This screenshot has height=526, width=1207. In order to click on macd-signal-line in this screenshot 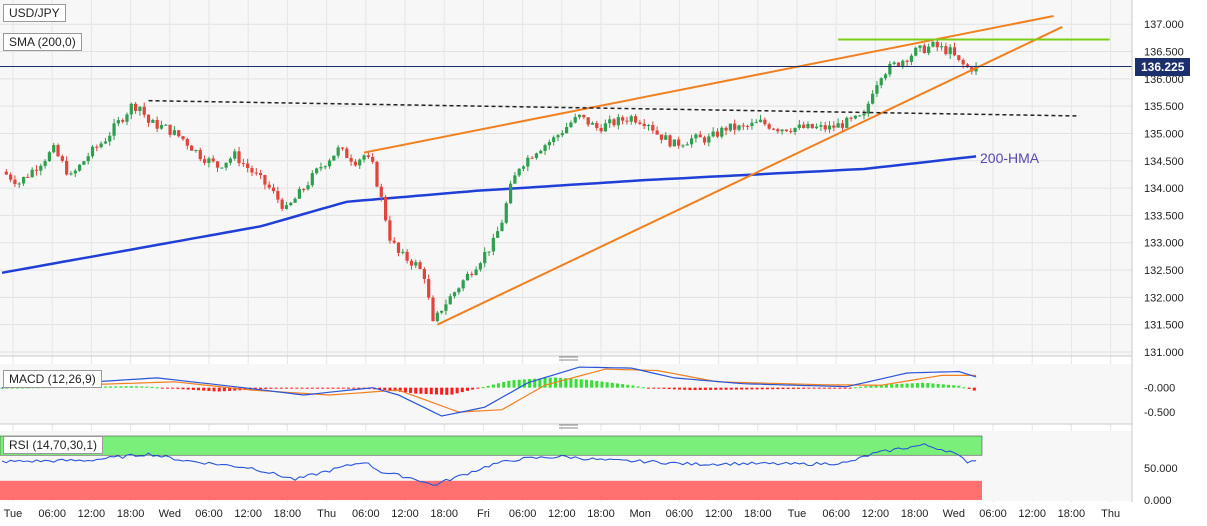, I will do `click(489, 390)`.